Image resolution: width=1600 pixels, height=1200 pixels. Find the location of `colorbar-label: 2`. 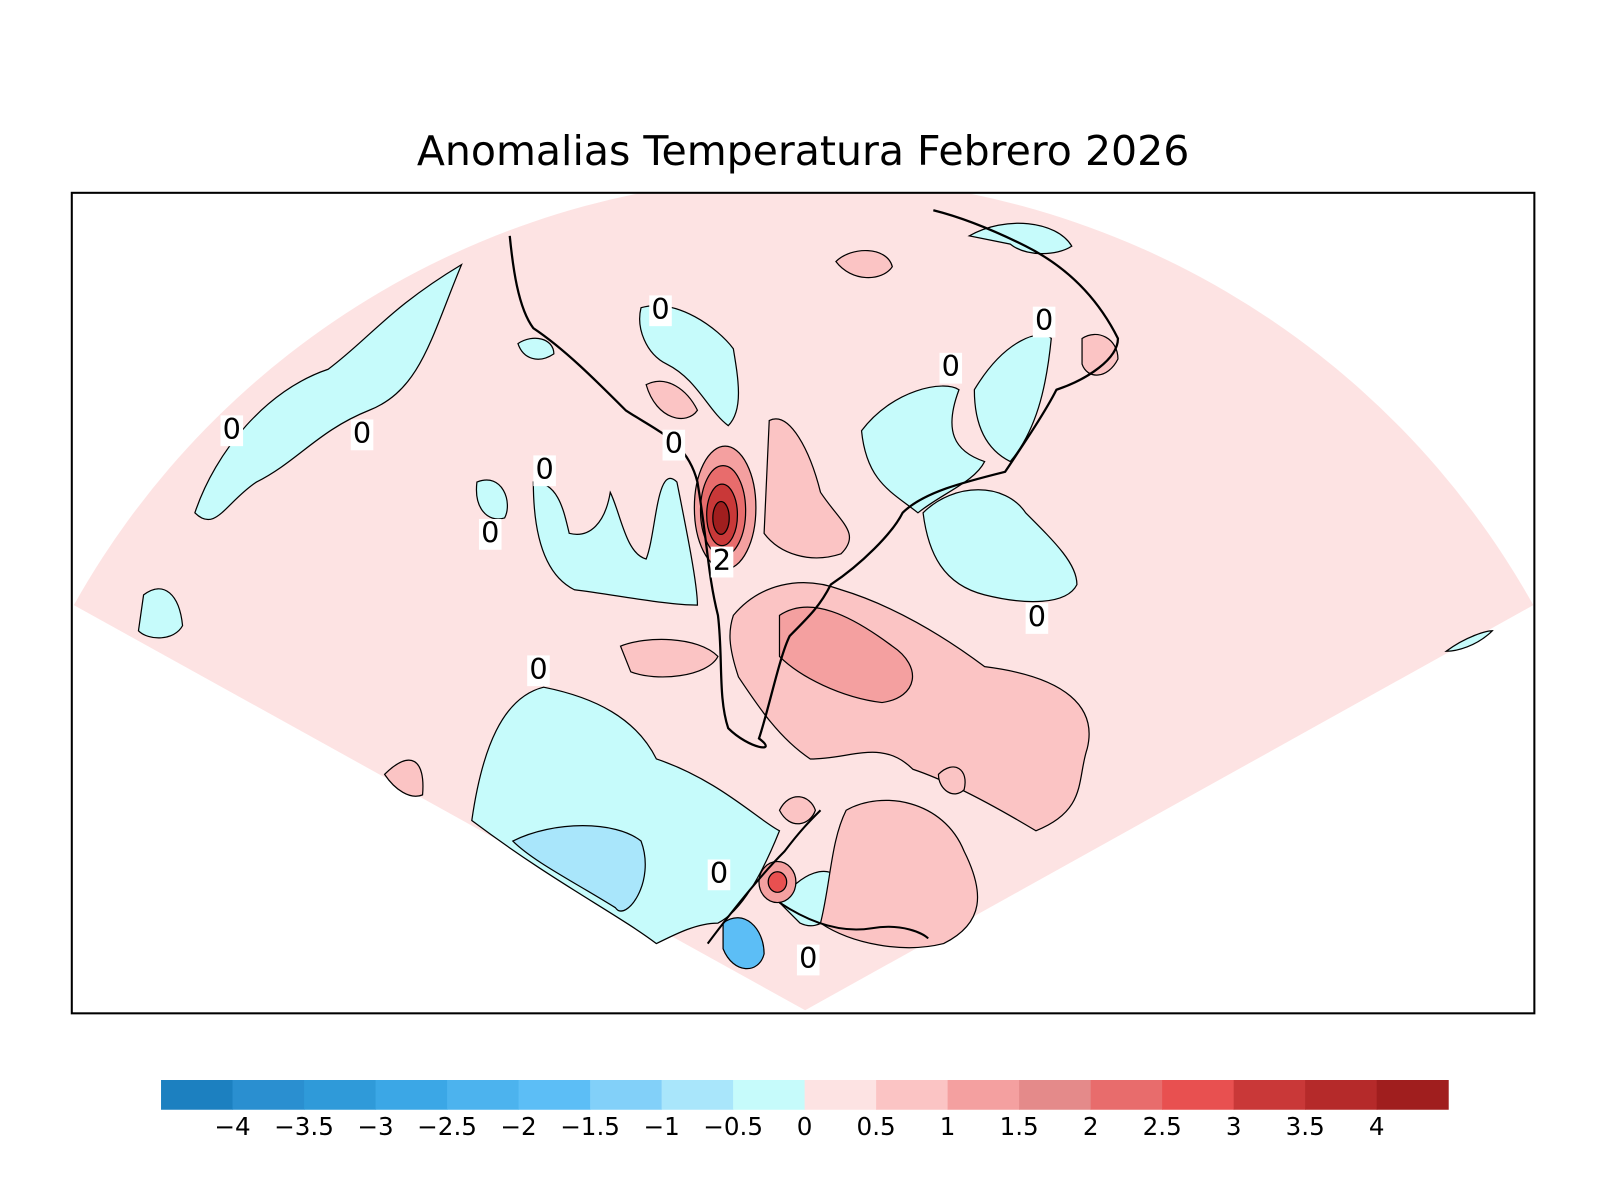

colorbar-label: 2 is located at coordinates (1091, 1126).